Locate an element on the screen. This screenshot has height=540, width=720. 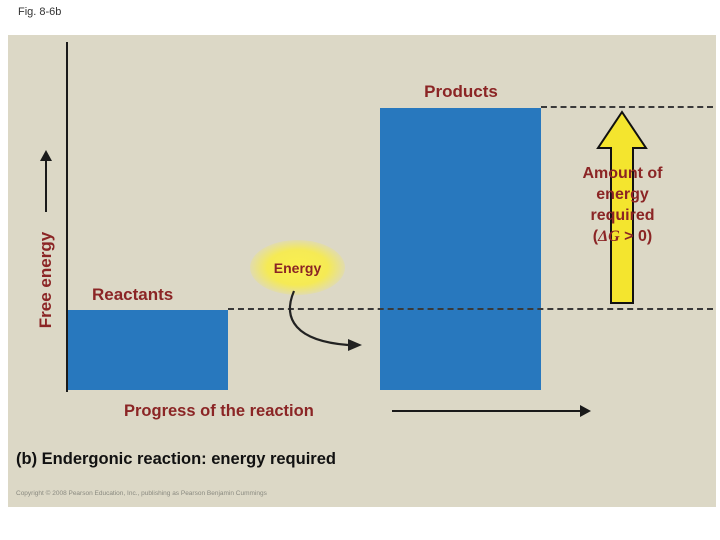
x-axis-arrow is located at coordinates (486, 411).